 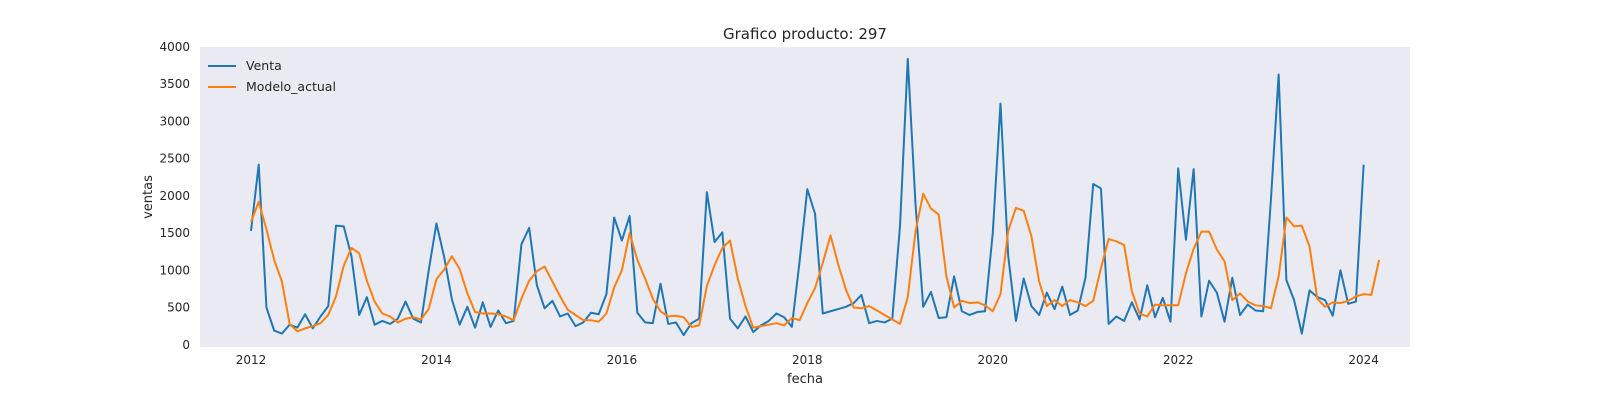 What do you see at coordinates (622, 360) in the screenshot?
I see `x-tick-label: 2016` at bounding box center [622, 360].